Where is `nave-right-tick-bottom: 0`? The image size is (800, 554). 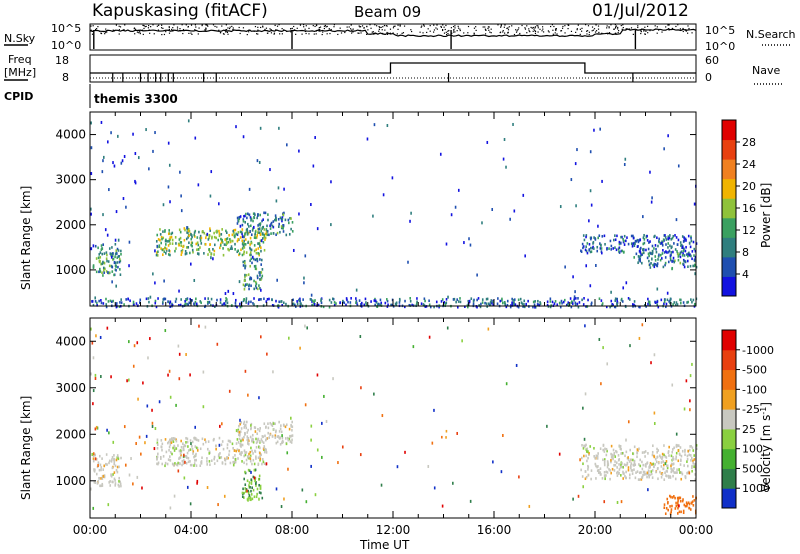
nave-right-tick-bottom: 0 is located at coordinates (708, 77).